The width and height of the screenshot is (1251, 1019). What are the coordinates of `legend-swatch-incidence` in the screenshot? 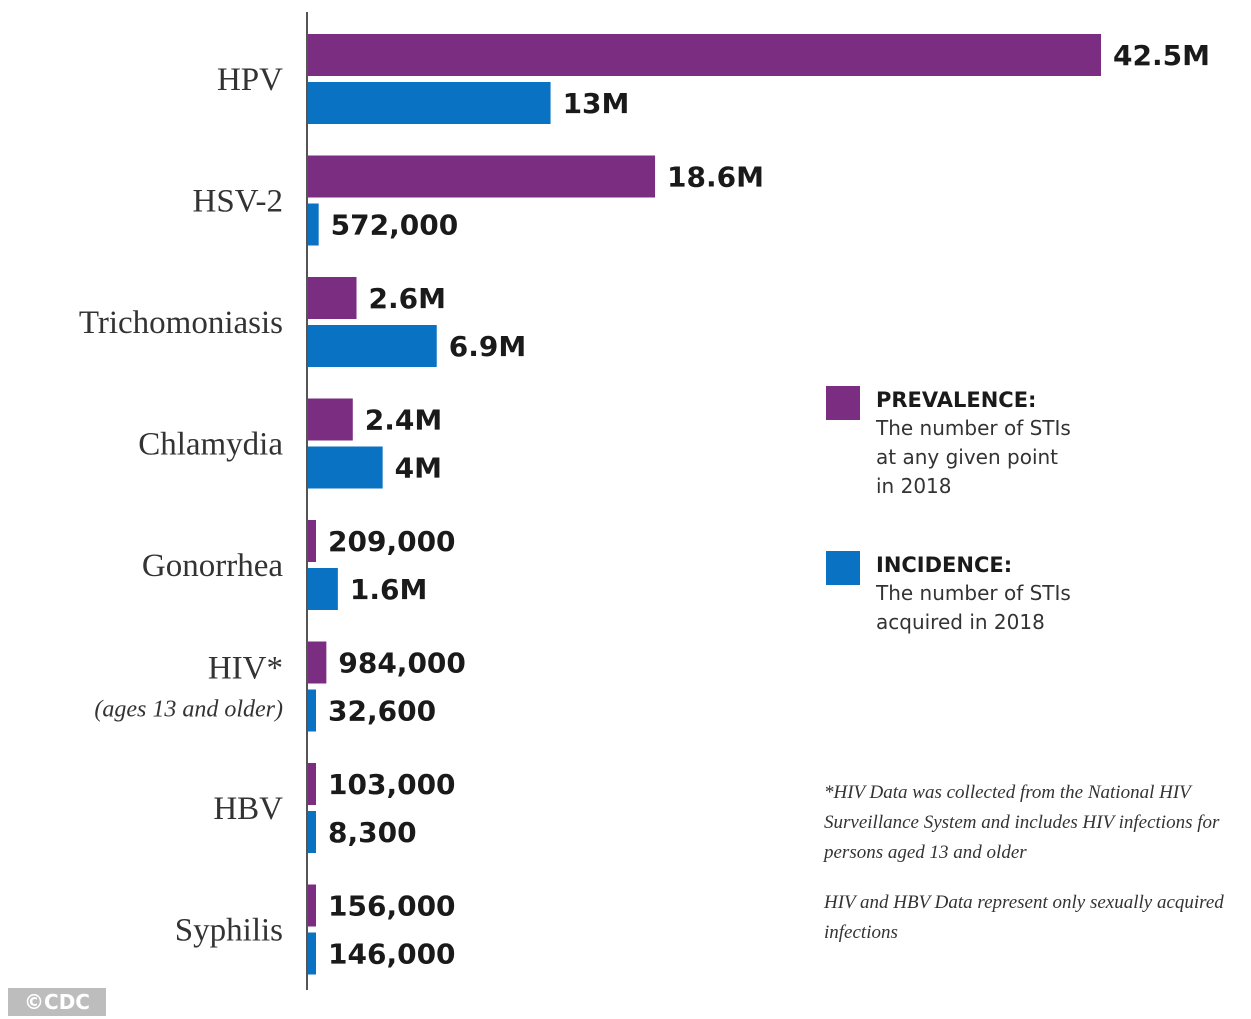 It's located at (843, 568).